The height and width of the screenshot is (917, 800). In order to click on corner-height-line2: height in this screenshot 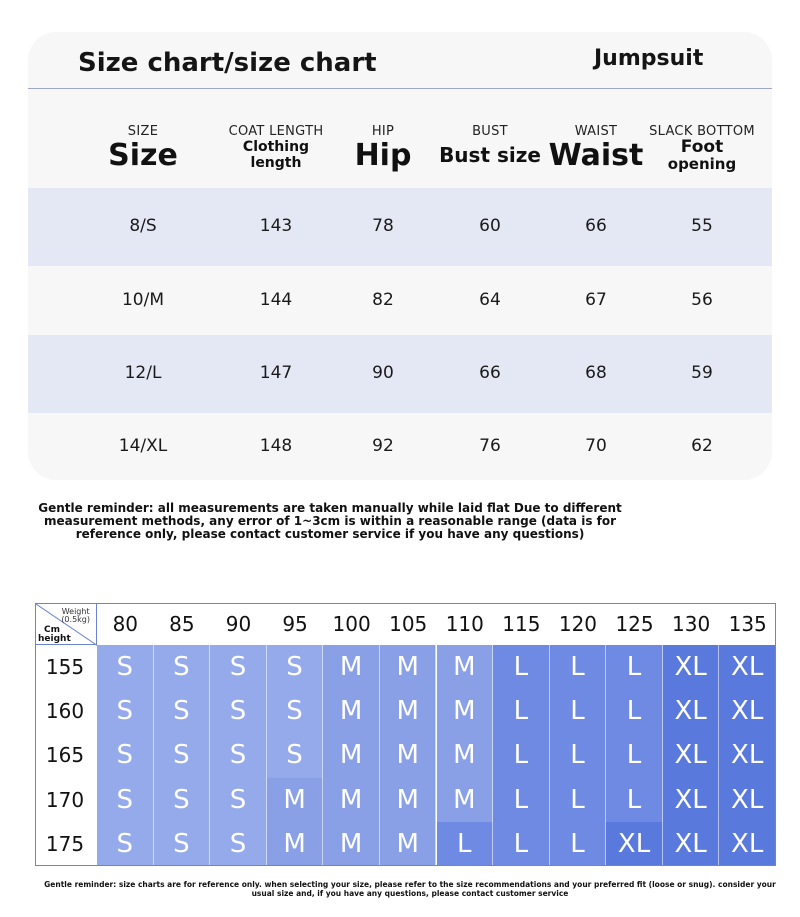, I will do `click(54, 639)`.